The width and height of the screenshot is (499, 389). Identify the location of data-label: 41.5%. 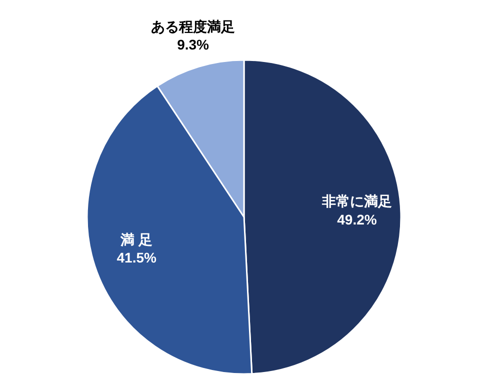
(136, 257).